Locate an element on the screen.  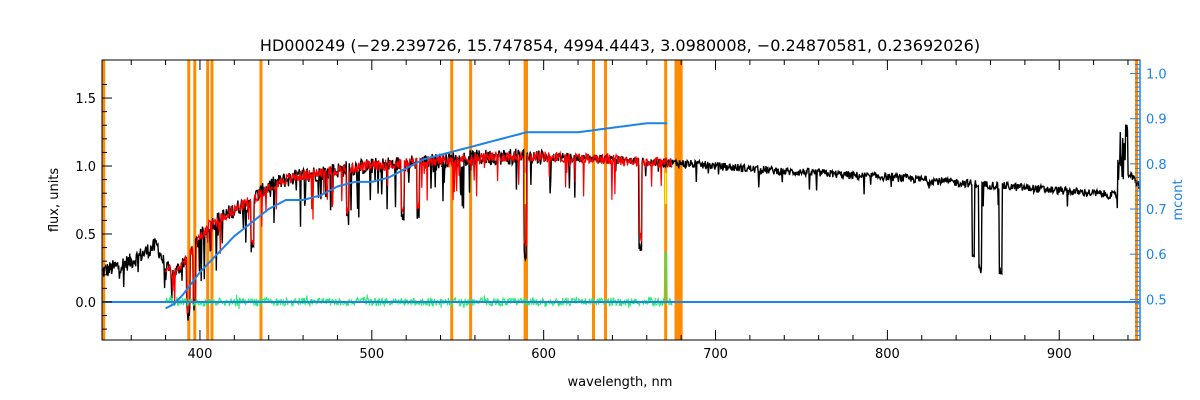
x-tick-label: 400 is located at coordinates (200, 354).